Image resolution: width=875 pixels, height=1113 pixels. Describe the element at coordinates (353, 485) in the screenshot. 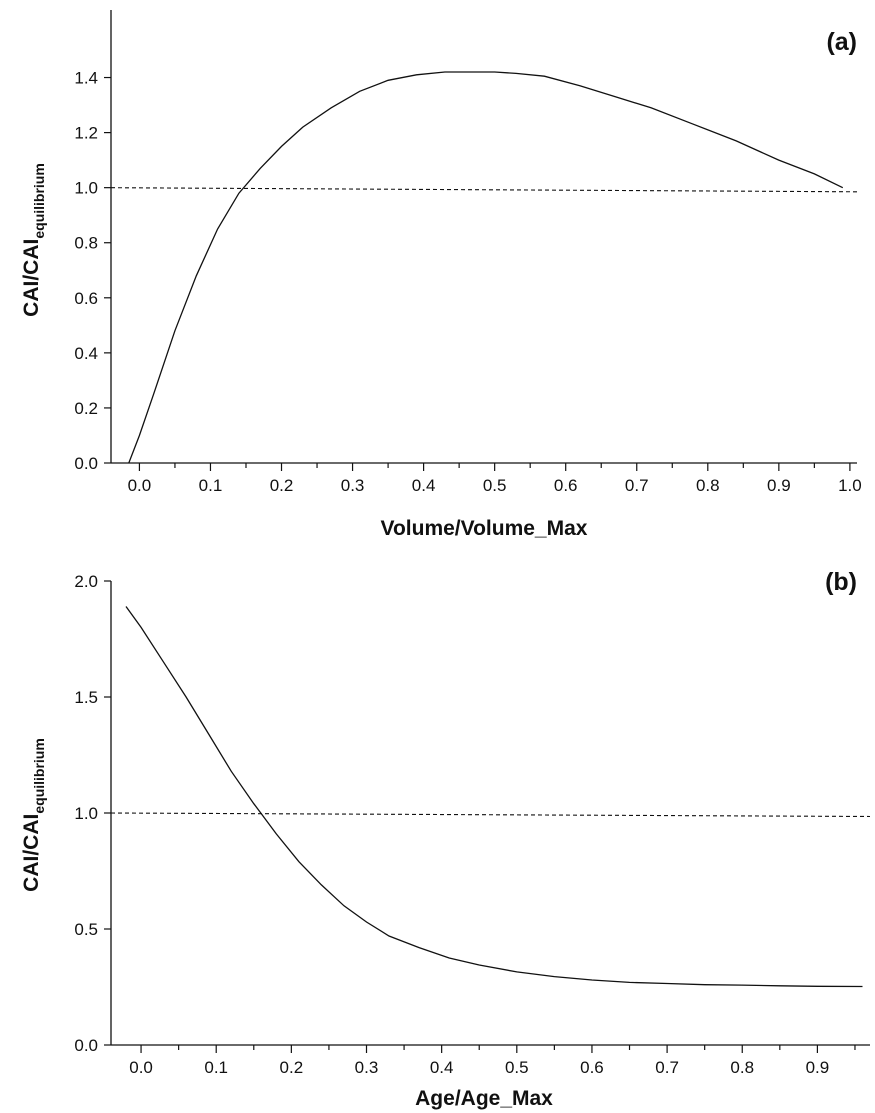

I see `panel-a-x-tick-label: 0.3` at that location.